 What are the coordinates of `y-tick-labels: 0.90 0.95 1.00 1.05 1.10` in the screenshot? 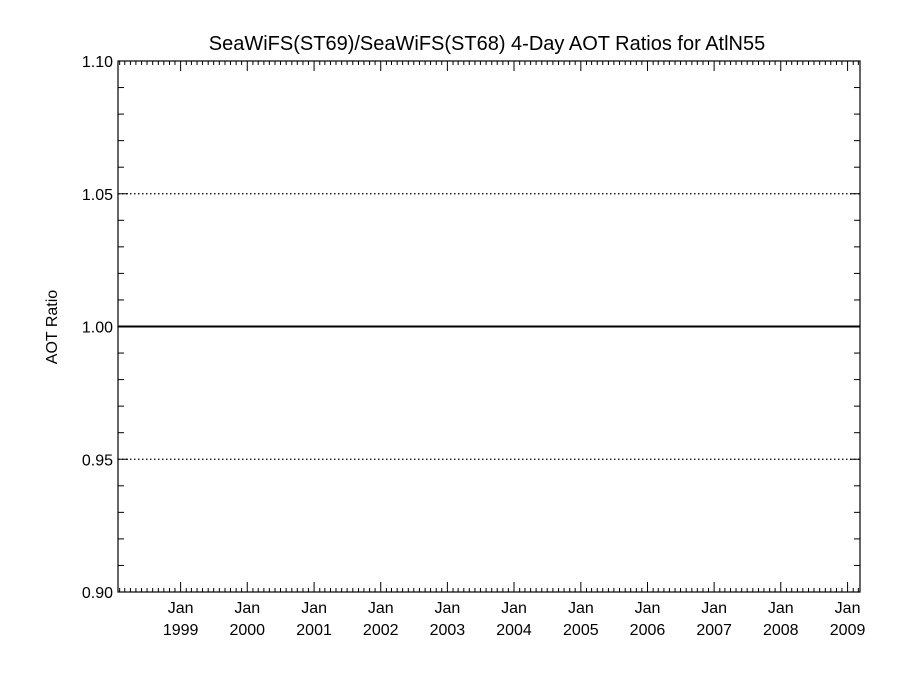 It's located at (97, 328).